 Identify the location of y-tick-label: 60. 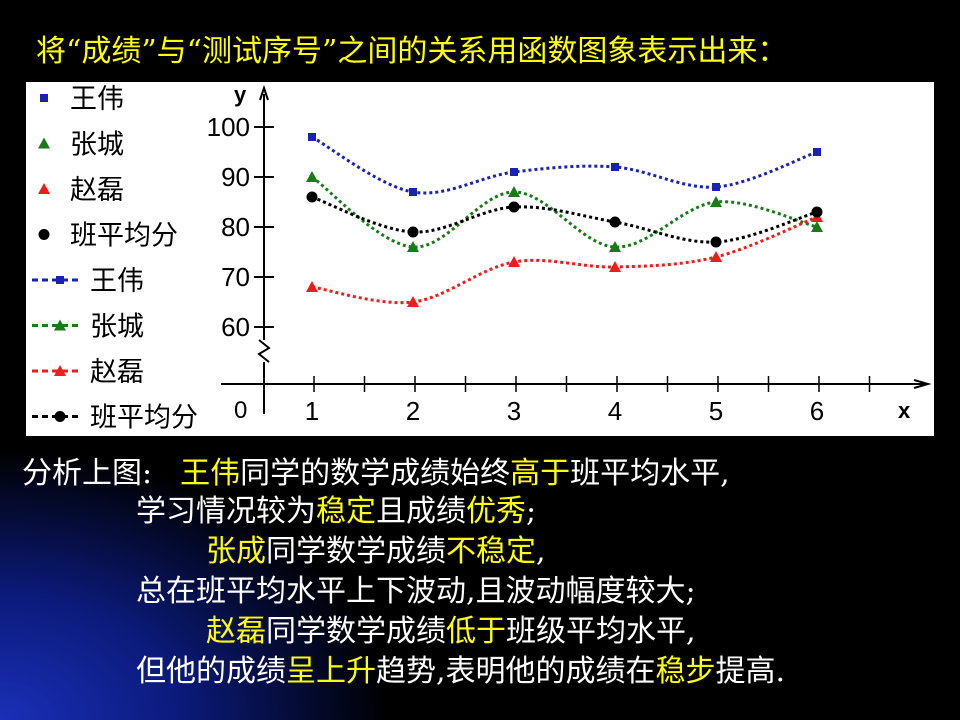
(235, 327).